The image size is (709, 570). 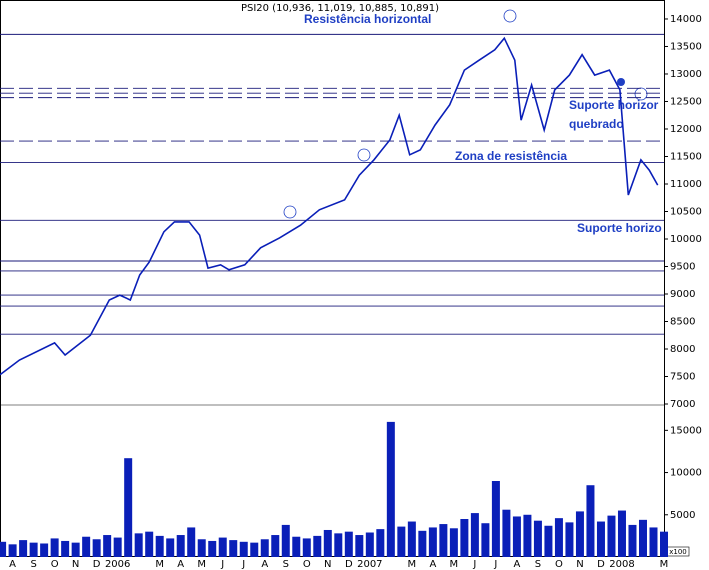 What do you see at coordinates (682, 376) in the screenshot?
I see `y-tick-label: 7500` at bounding box center [682, 376].